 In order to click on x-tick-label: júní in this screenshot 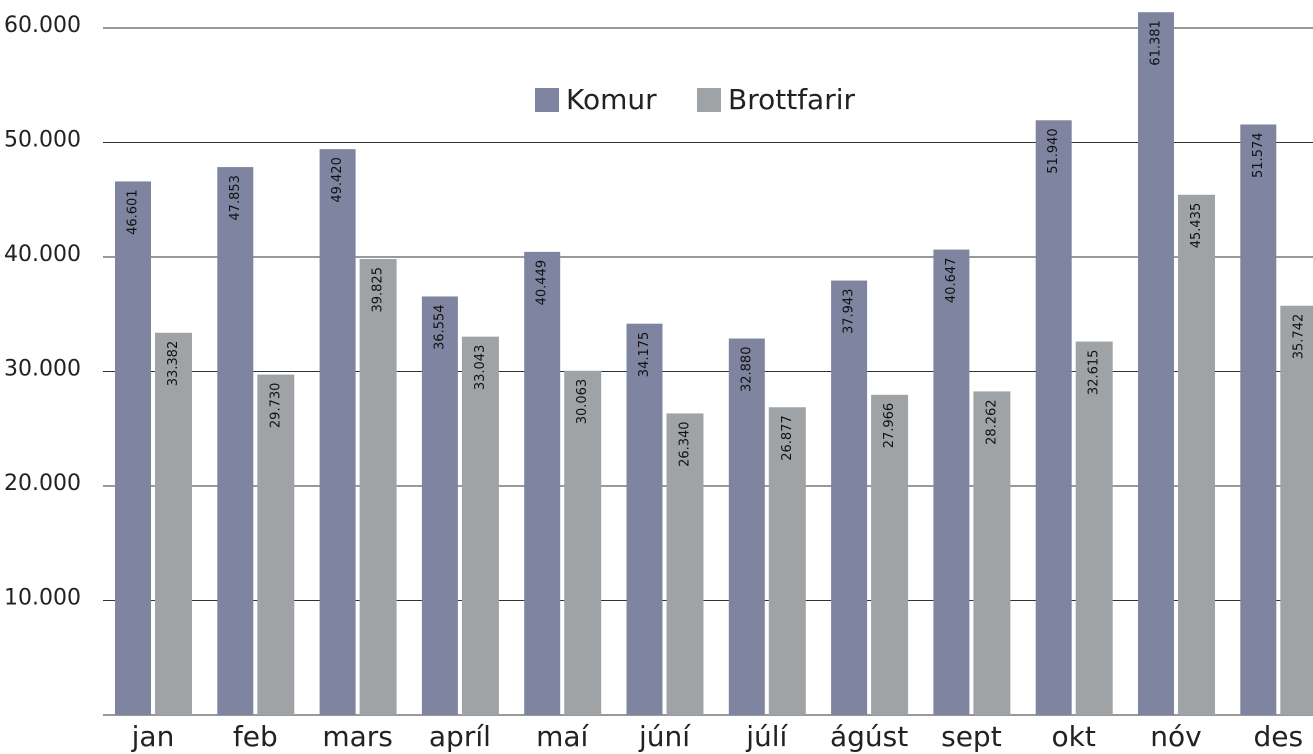, I will do `click(664, 736)`.